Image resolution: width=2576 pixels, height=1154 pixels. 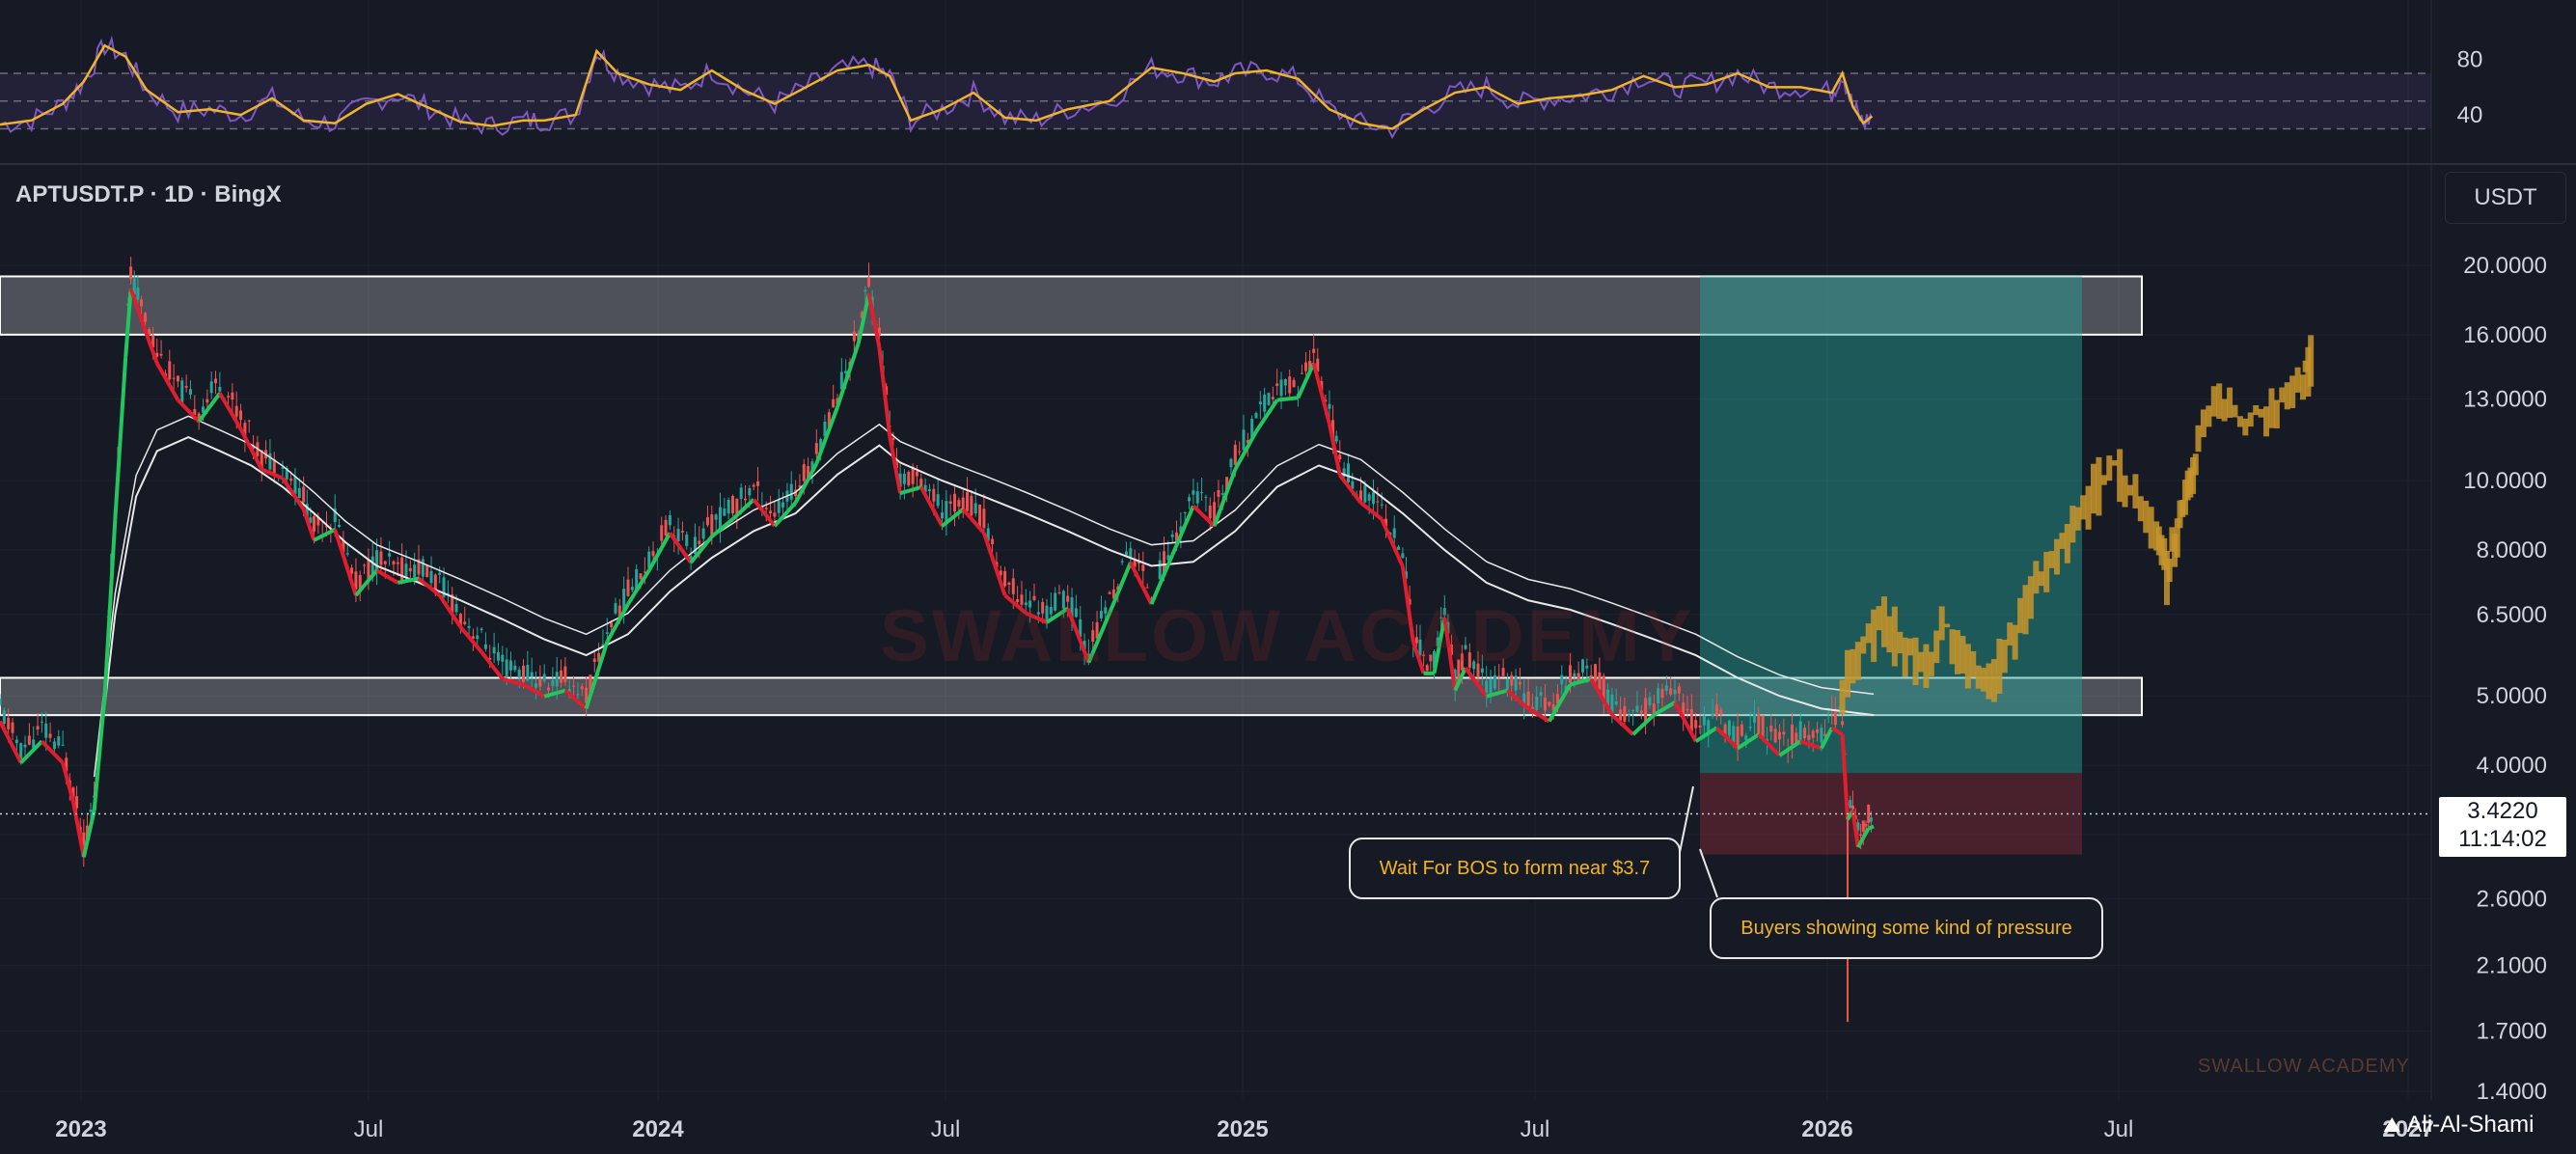 What do you see at coordinates (2512, 1032) in the screenshot?
I see `price-tick-label: 1.7000` at bounding box center [2512, 1032].